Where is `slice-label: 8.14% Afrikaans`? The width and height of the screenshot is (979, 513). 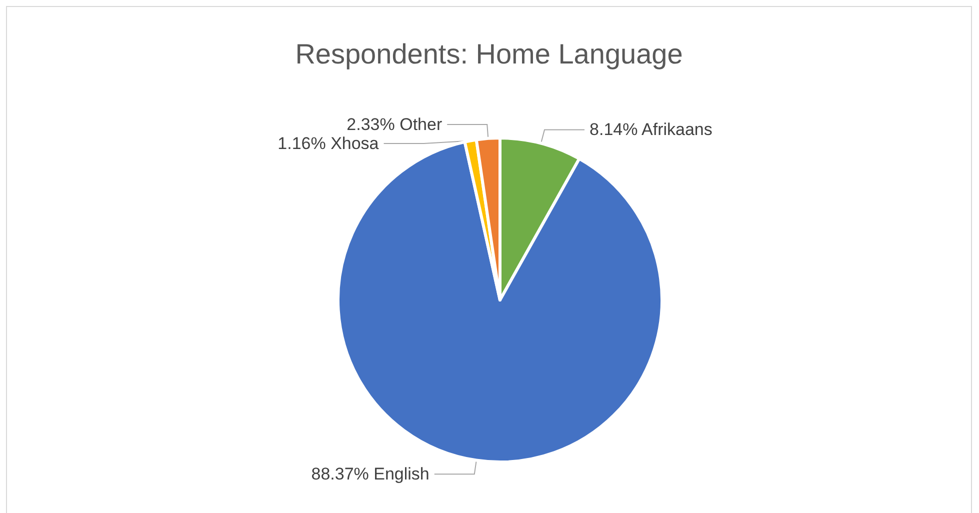
slice-label: 8.14% Afrikaans is located at coordinates (651, 130).